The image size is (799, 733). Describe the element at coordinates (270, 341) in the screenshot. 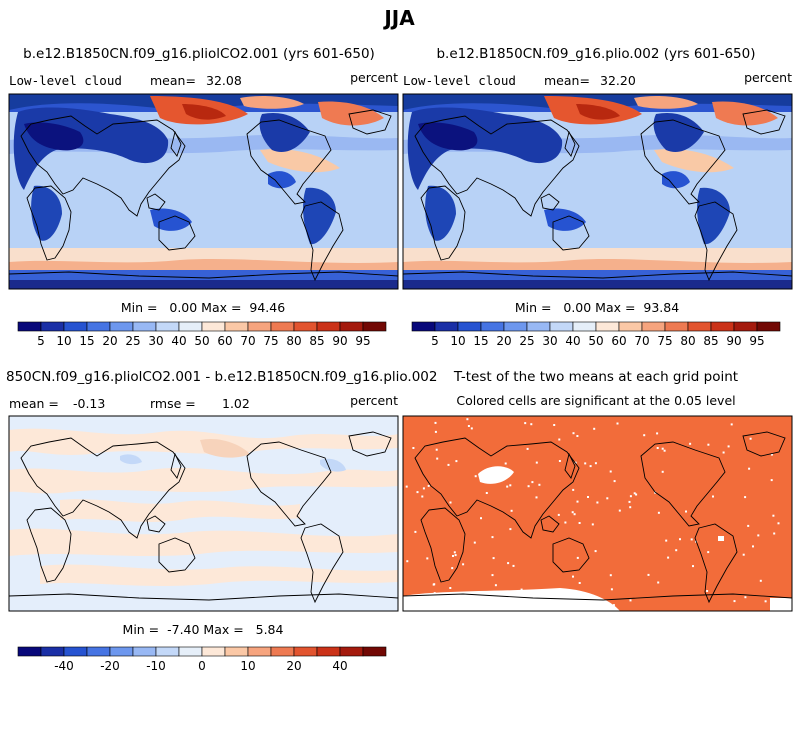

I see `colorbar-tick-label: 75` at that location.